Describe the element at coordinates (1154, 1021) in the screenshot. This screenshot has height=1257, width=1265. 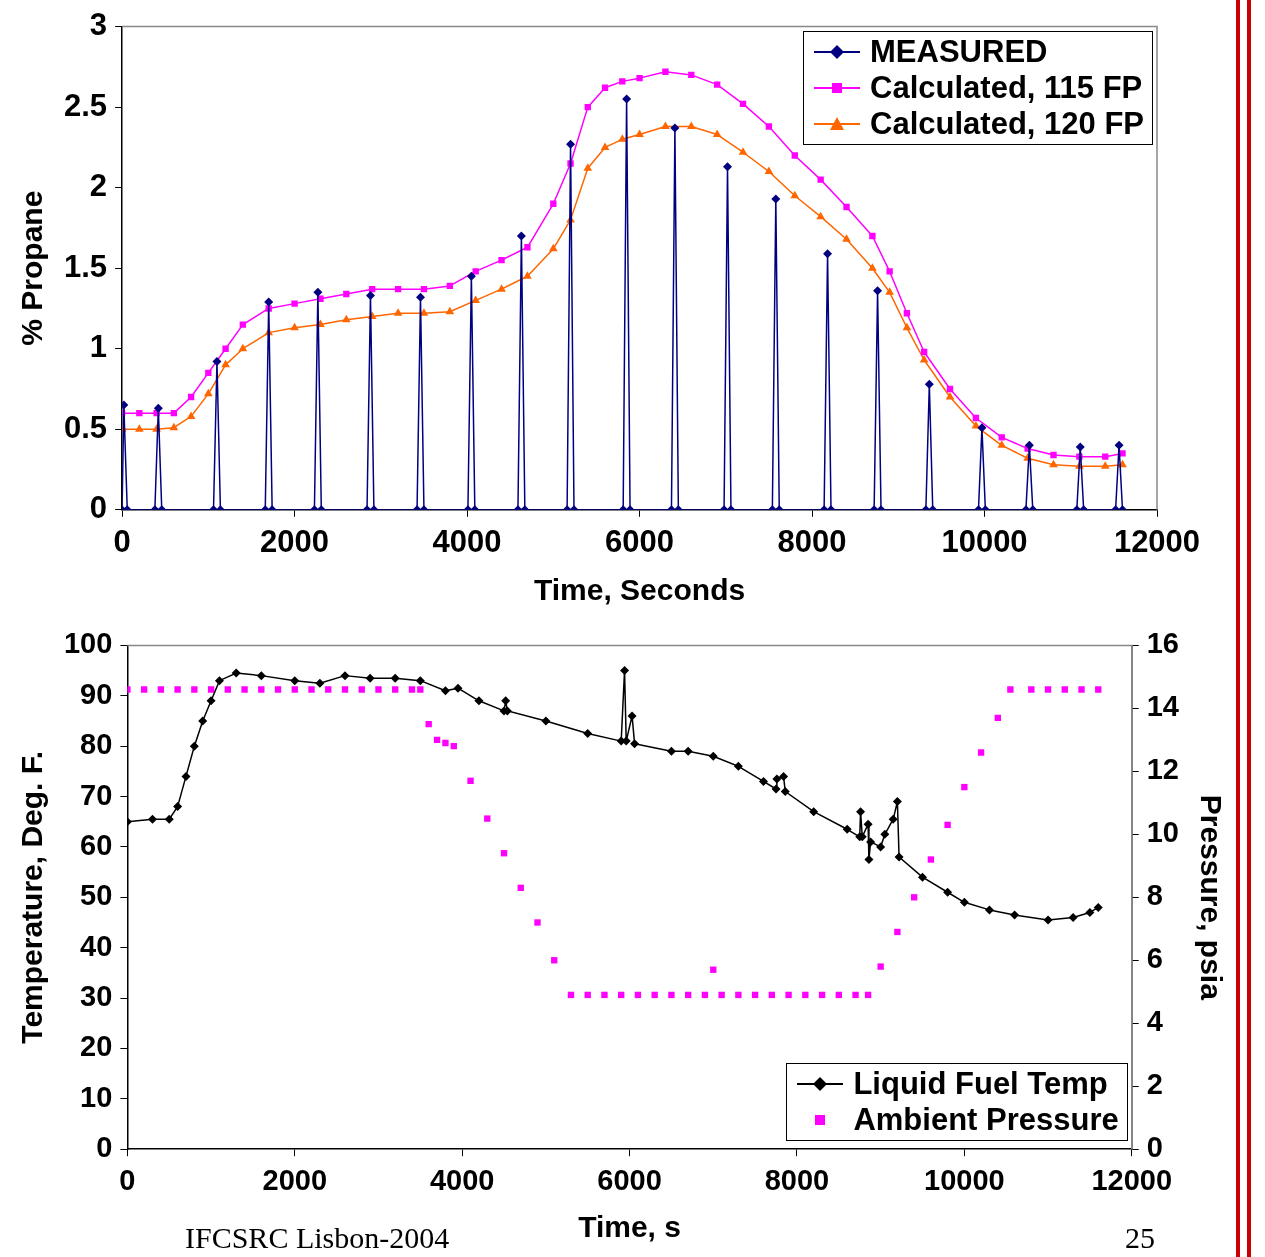
I see `y2-tick-label: 4` at that location.